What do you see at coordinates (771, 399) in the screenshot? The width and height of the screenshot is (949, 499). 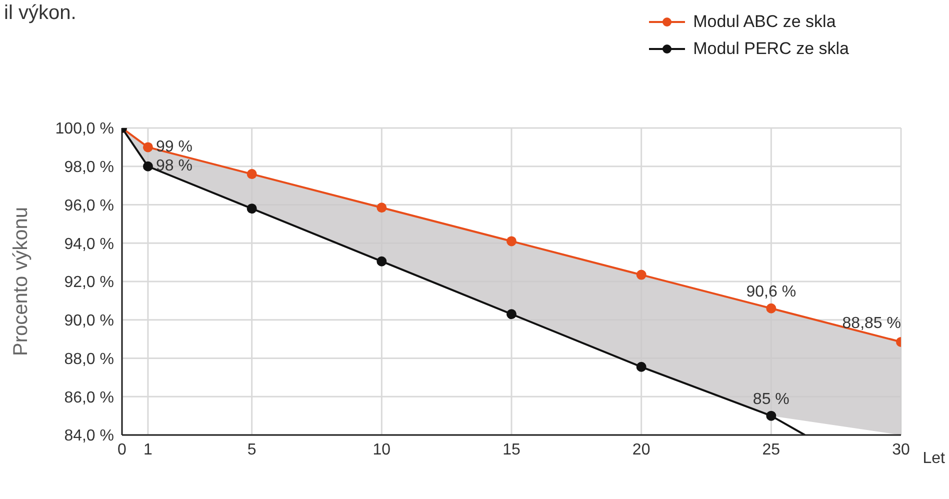 I see `data-label: 85 %` at bounding box center [771, 399].